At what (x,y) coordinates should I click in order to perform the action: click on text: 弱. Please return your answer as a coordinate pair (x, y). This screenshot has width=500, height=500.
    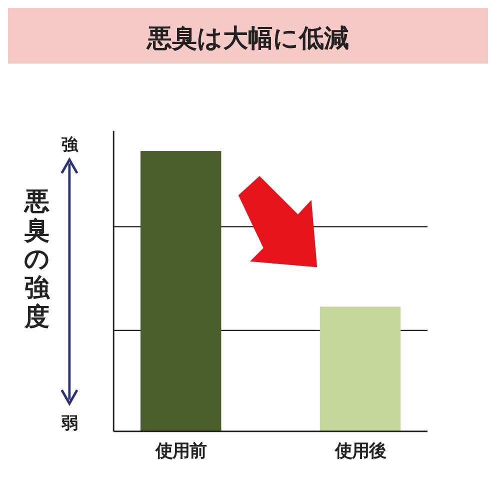
    Looking at the image, I should click on (69, 422).